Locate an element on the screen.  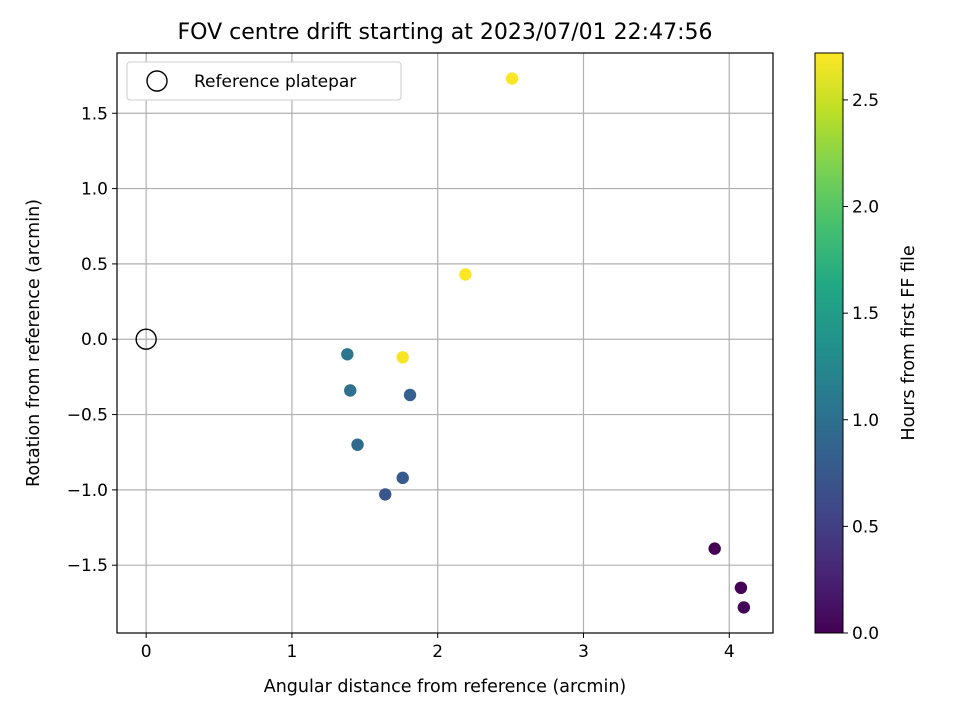
legend: Reference platepar is located at coordinates (264, 81).